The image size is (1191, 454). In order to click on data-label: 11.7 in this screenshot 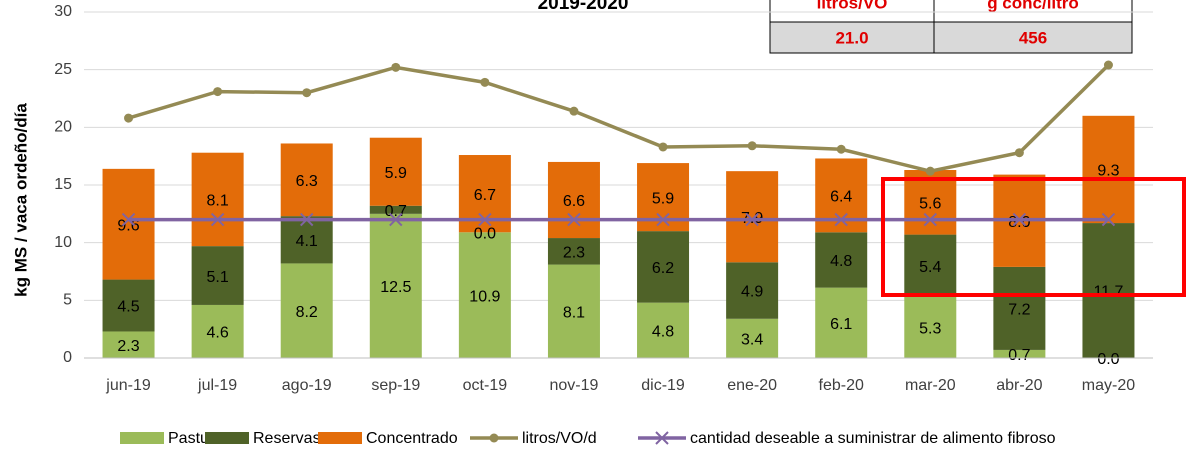, I will do `click(1108, 292)`.